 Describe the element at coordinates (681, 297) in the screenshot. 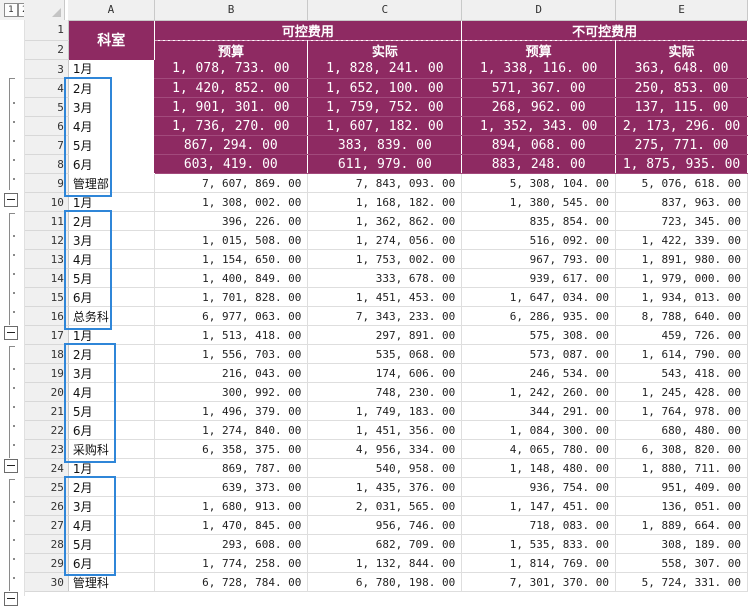

I see `cell-value: 1, 934, 013. 00` at that location.